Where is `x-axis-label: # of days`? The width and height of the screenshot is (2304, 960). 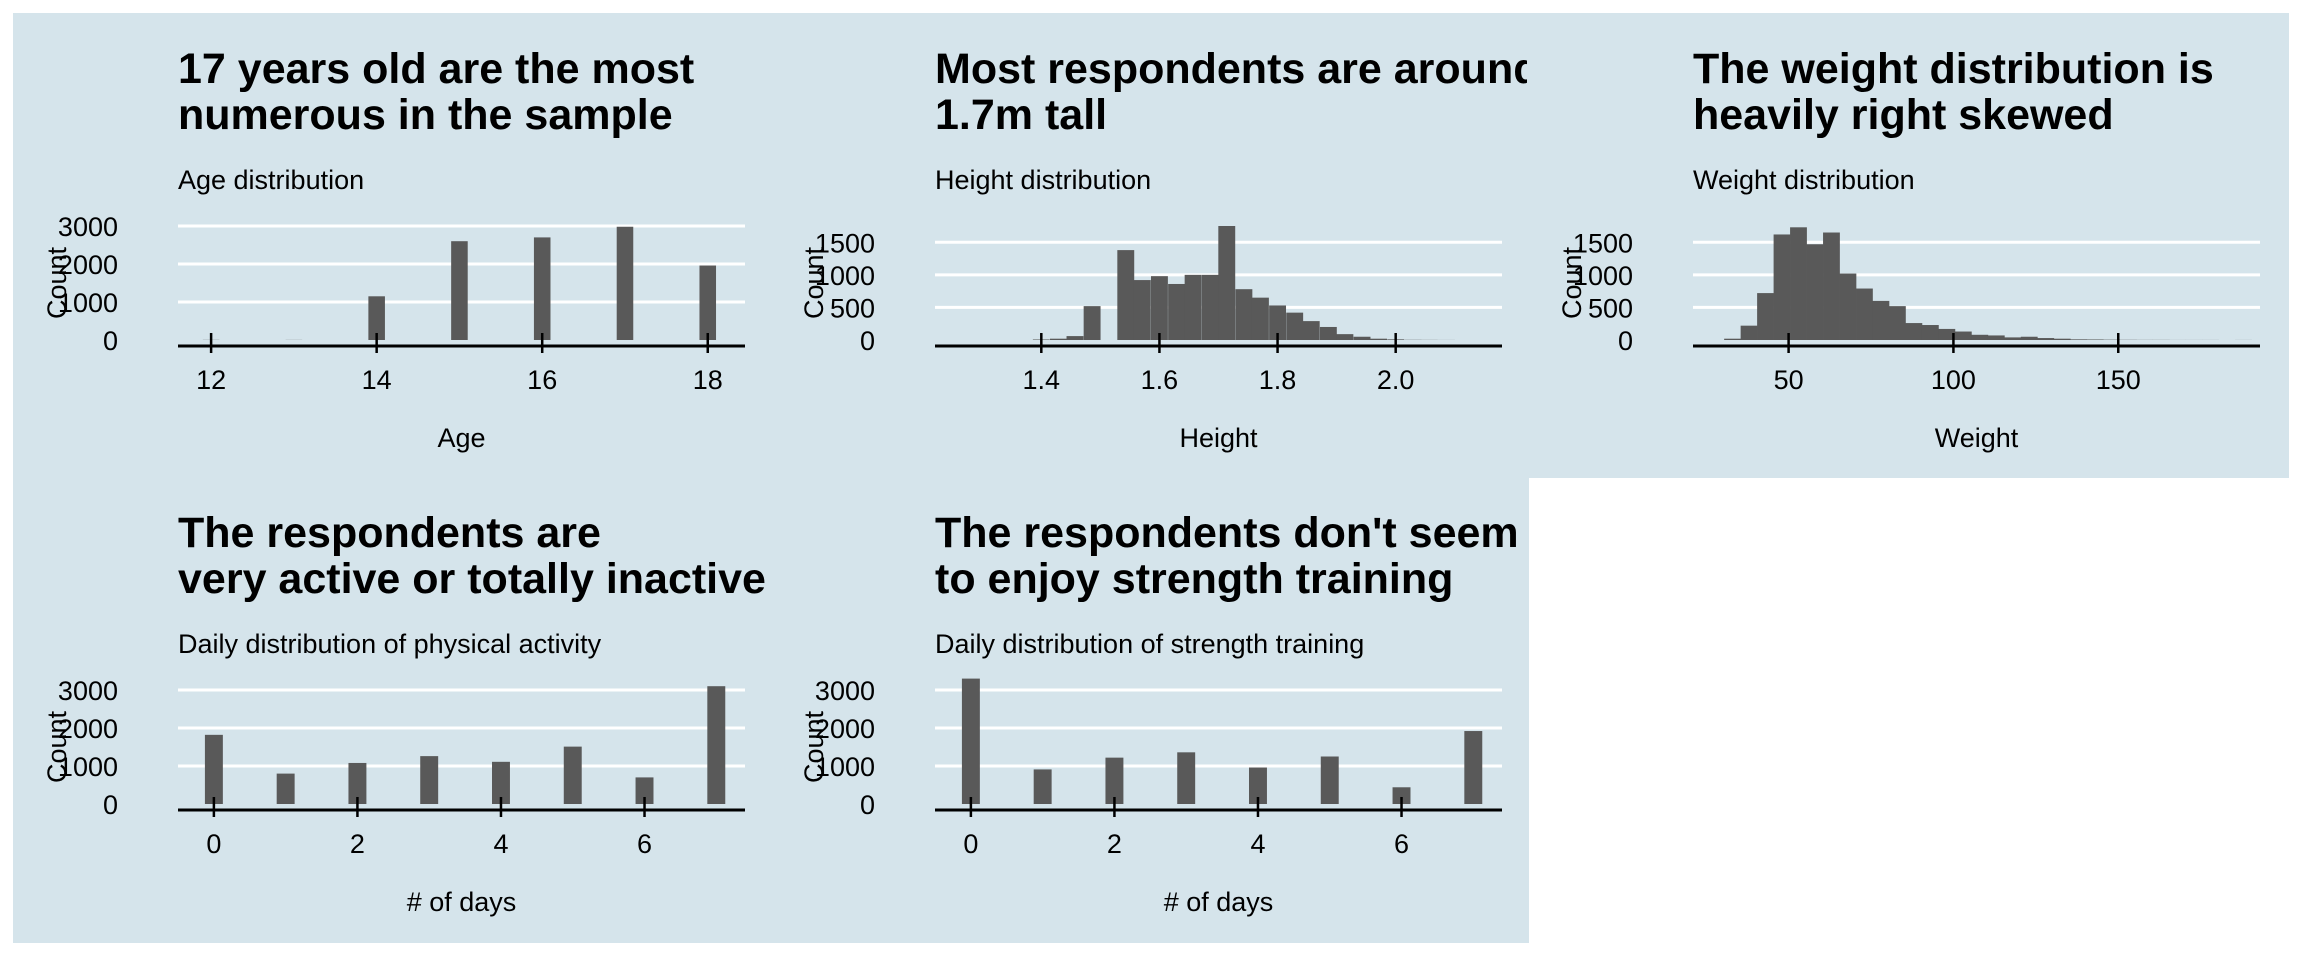 x-axis-label: # of days is located at coordinates (1219, 902).